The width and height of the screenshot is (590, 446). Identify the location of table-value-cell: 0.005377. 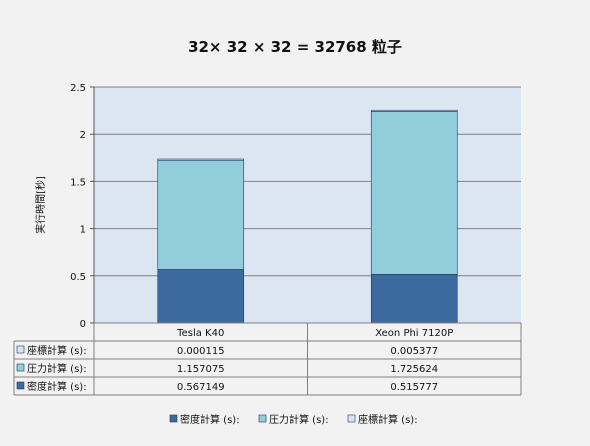
(414, 351).